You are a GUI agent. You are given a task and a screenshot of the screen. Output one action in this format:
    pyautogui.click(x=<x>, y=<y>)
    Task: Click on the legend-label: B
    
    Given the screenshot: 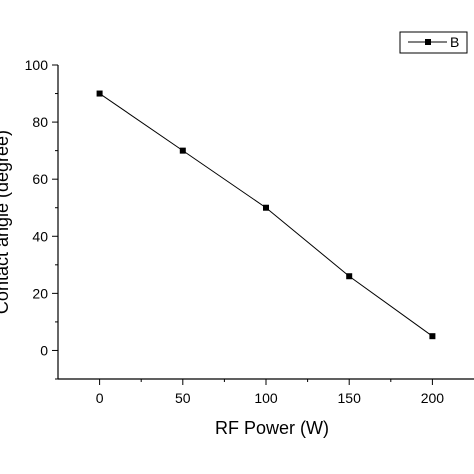 What is the action you would take?
    pyautogui.click(x=454, y=42)
    